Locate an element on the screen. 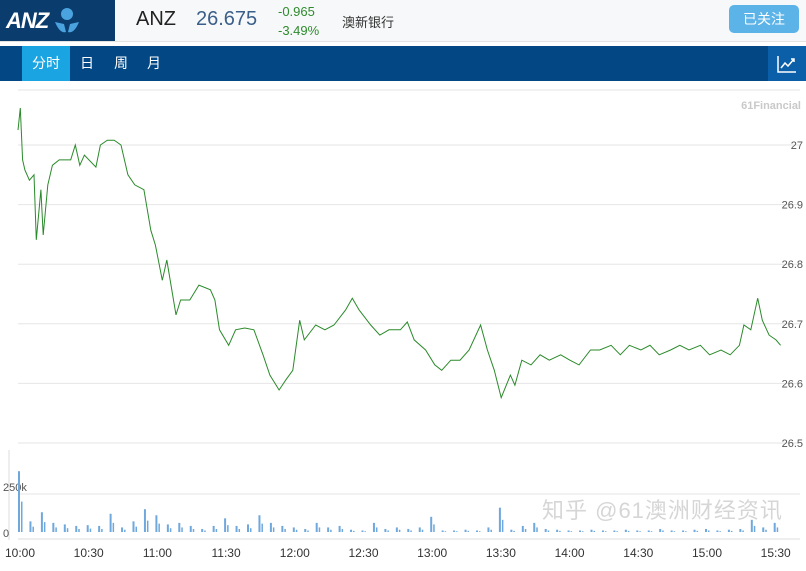 The height and width of the screenshot is (571, 806). y-tick-label: 26.9 is located at coordinates (792, 206).